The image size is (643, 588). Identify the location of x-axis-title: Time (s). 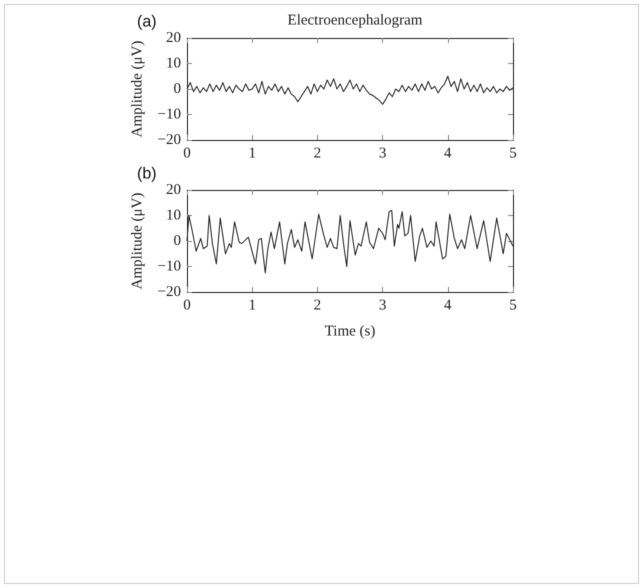
(350, 332).